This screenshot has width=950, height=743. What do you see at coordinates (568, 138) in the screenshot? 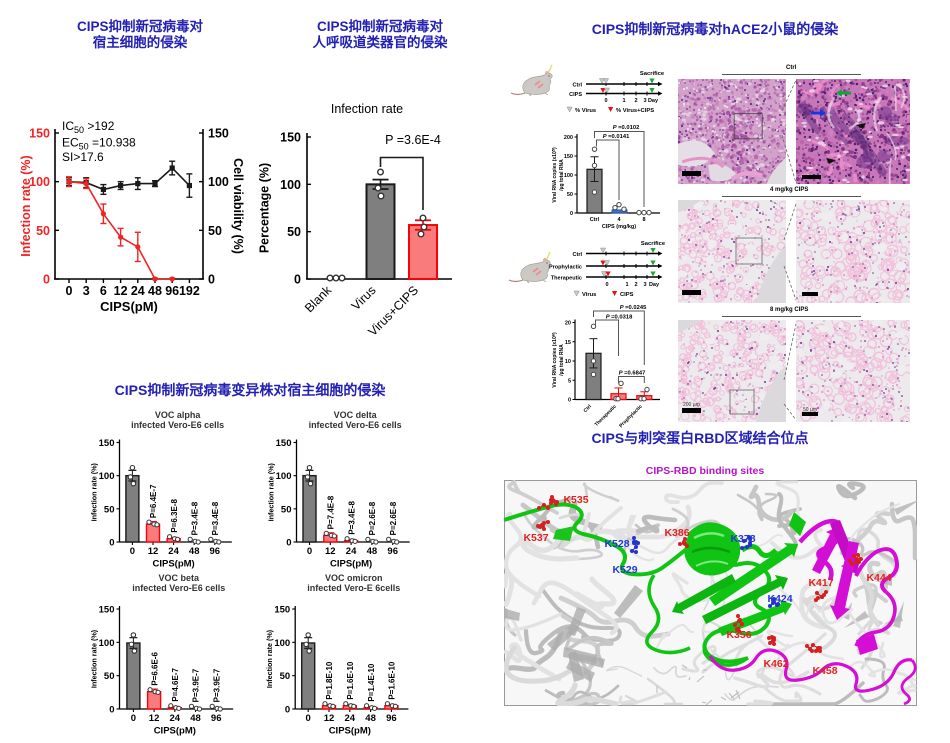
I see `svg-text: 200` at bounding box center [568, 138].